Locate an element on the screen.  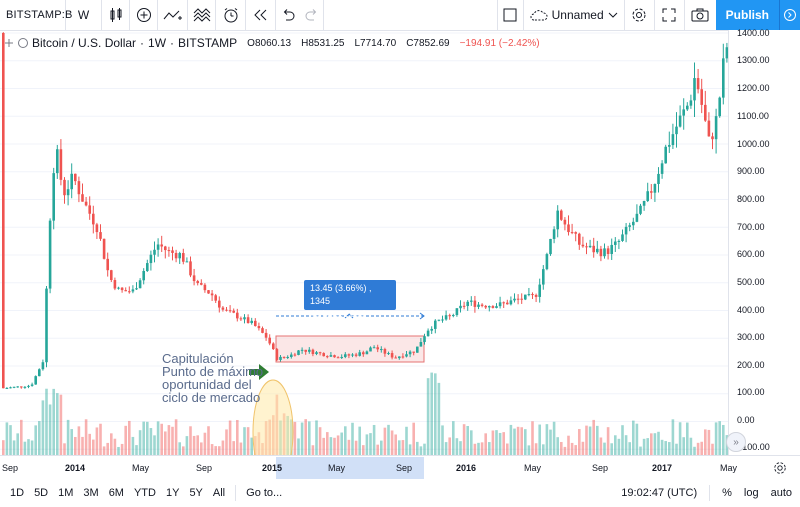
timeframe-all: All is located at coordinates (219, 493).